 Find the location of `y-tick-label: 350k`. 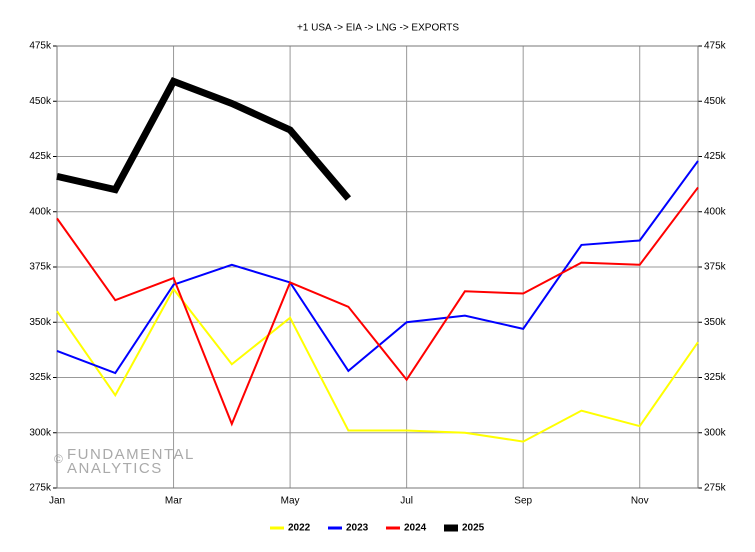

y-tick-label: 350k is located at coordinates (40, 322).